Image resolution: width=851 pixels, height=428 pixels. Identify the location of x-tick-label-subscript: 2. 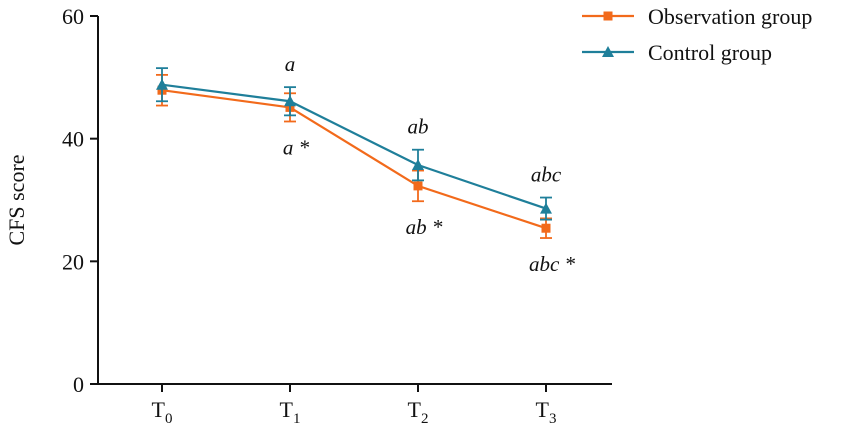
(425, 419).